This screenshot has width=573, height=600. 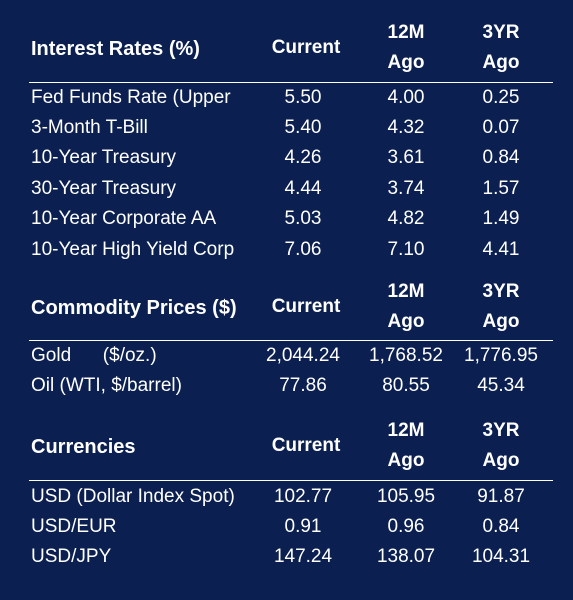 I want to click on 3yr-value: 1,776.95, so click(x=501, y=355).